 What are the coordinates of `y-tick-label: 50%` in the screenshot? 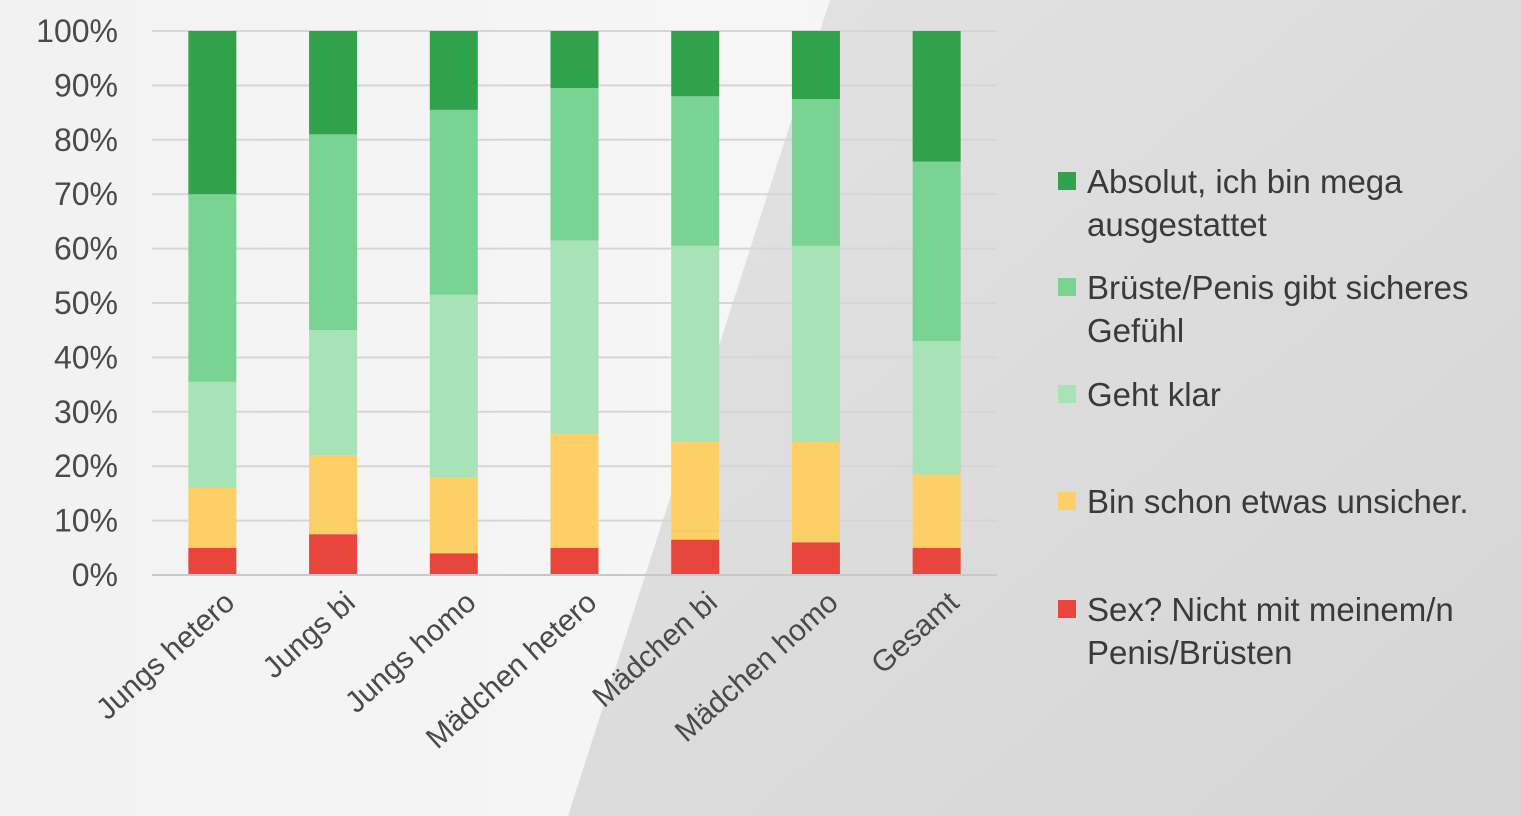 It's located at (86, 303).